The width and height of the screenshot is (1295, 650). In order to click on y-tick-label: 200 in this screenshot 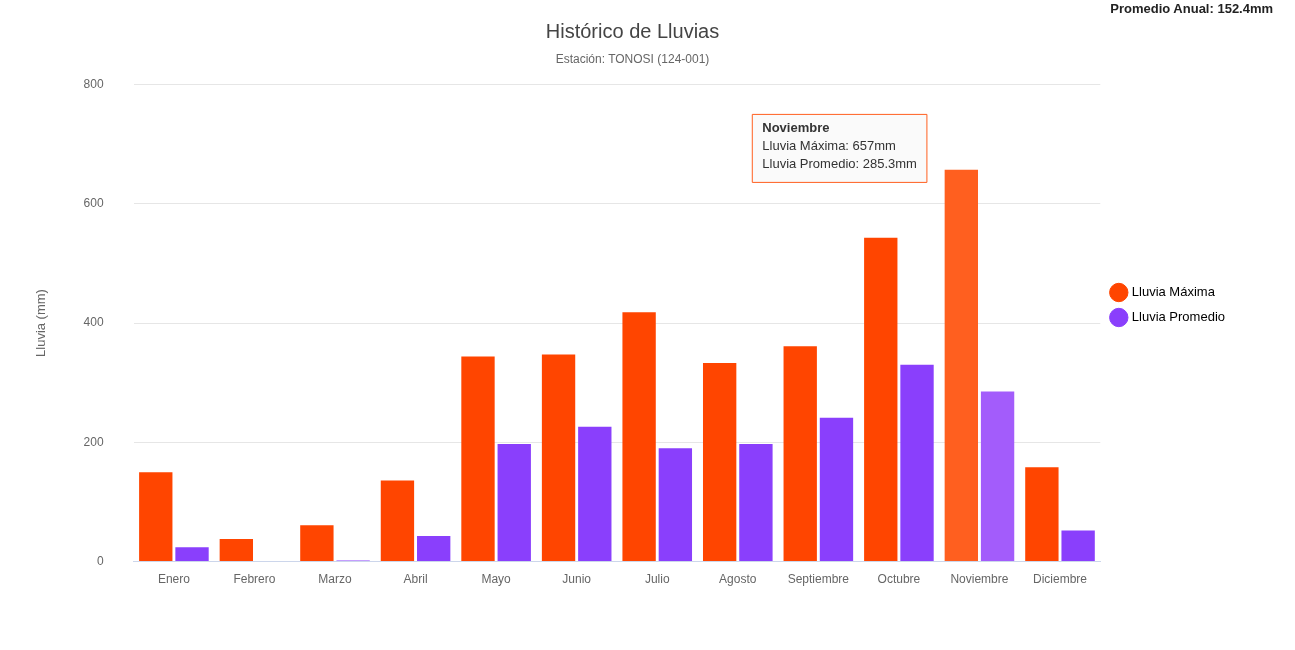, I will do `click(93, 441)`.